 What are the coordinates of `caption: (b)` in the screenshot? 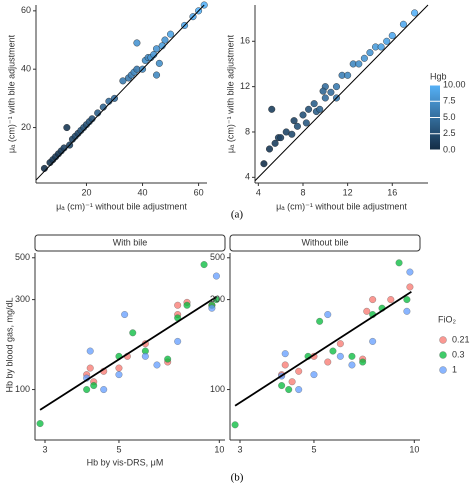 It's located at (237, 478).